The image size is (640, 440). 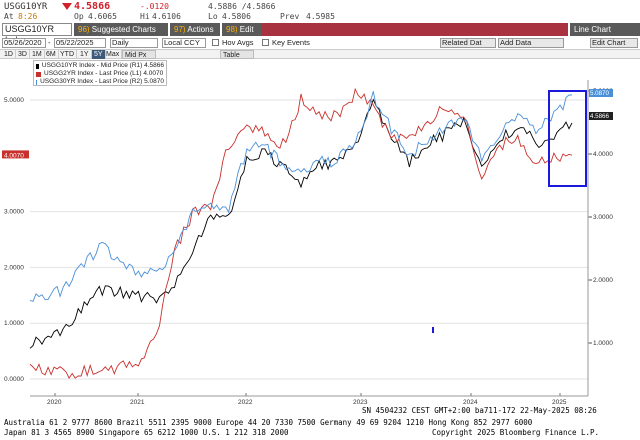 What do you see at coordinates (180, 29) in the screenshot?
I see `actions-num: 97)` at bounding box center [180, 29].